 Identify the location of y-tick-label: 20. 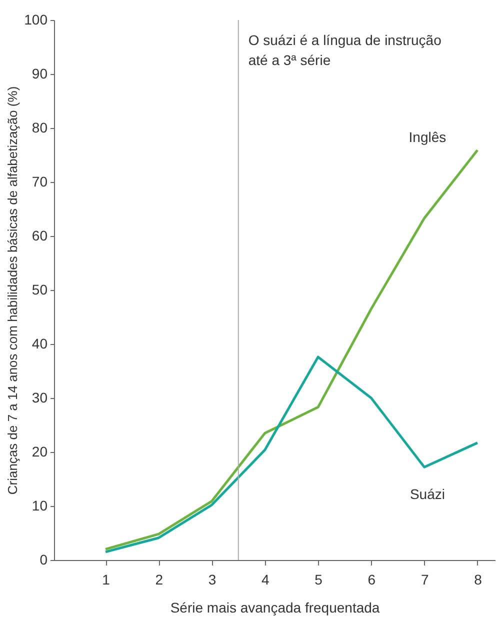
(40, 452).